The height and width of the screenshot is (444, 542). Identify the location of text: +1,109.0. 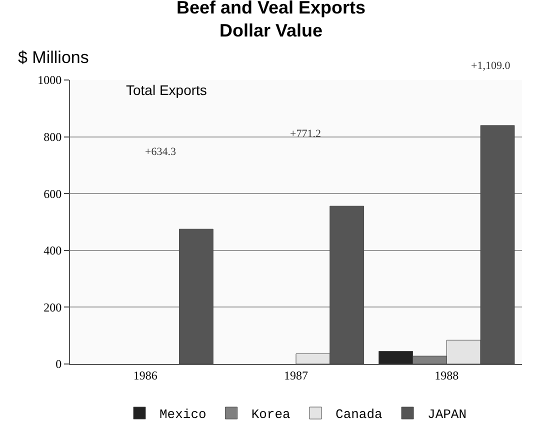
(491, 66).